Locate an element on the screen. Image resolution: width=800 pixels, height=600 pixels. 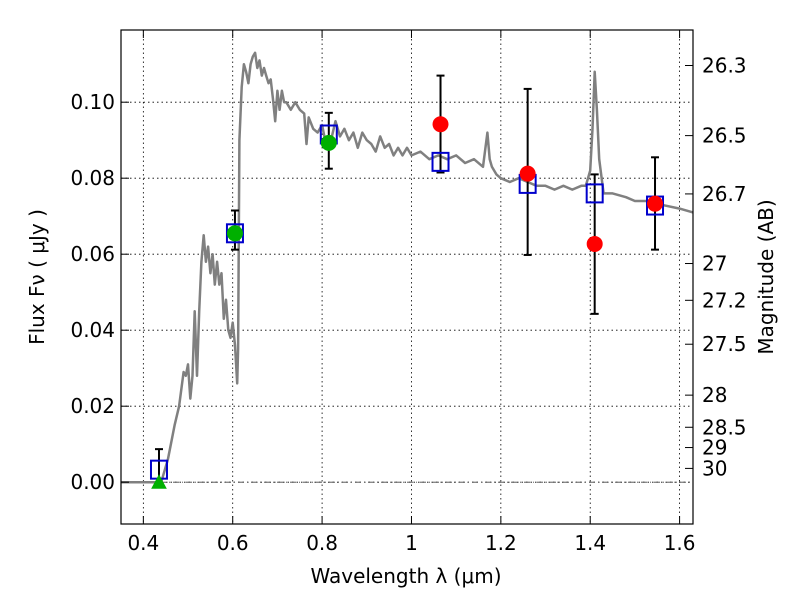
x-tick-labels: 0.4 0.6 0.8 1 1.2 1.4 1.6 is located at coordinates (411, 543).